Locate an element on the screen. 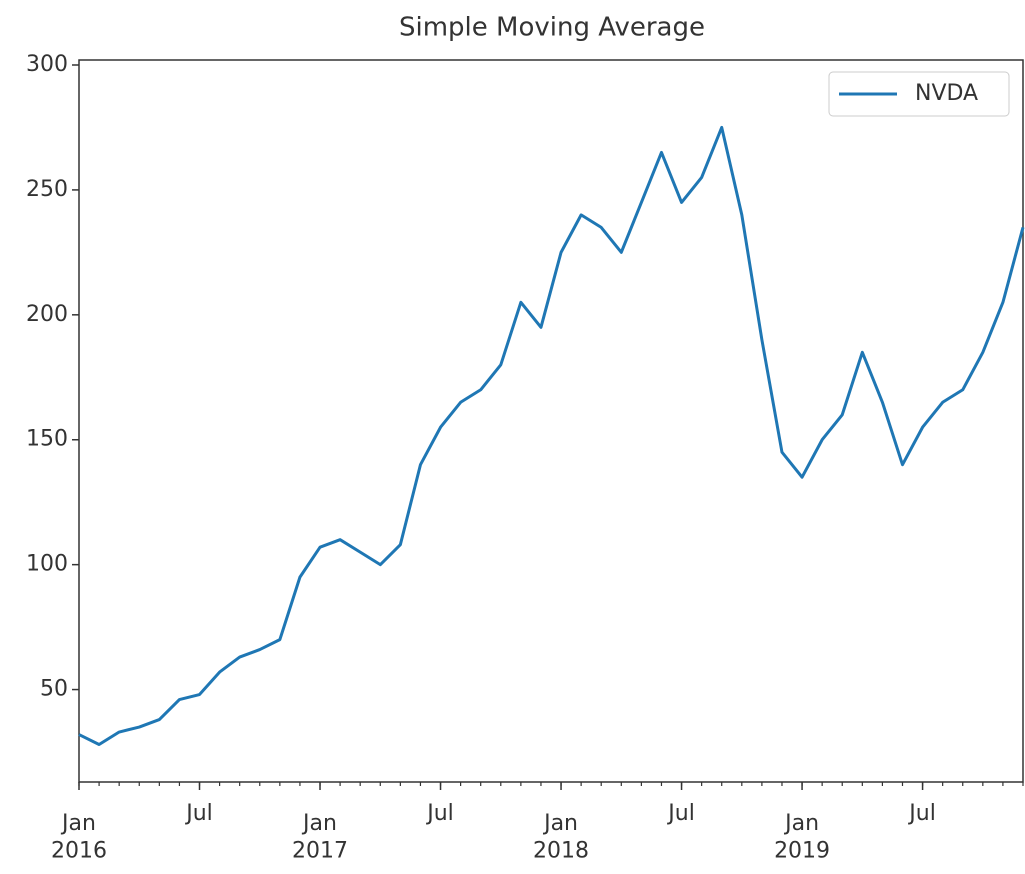 This screenshot has height=874, width=1025. x-tick-label: Jan 2017 is located at coordinates (320, 837).